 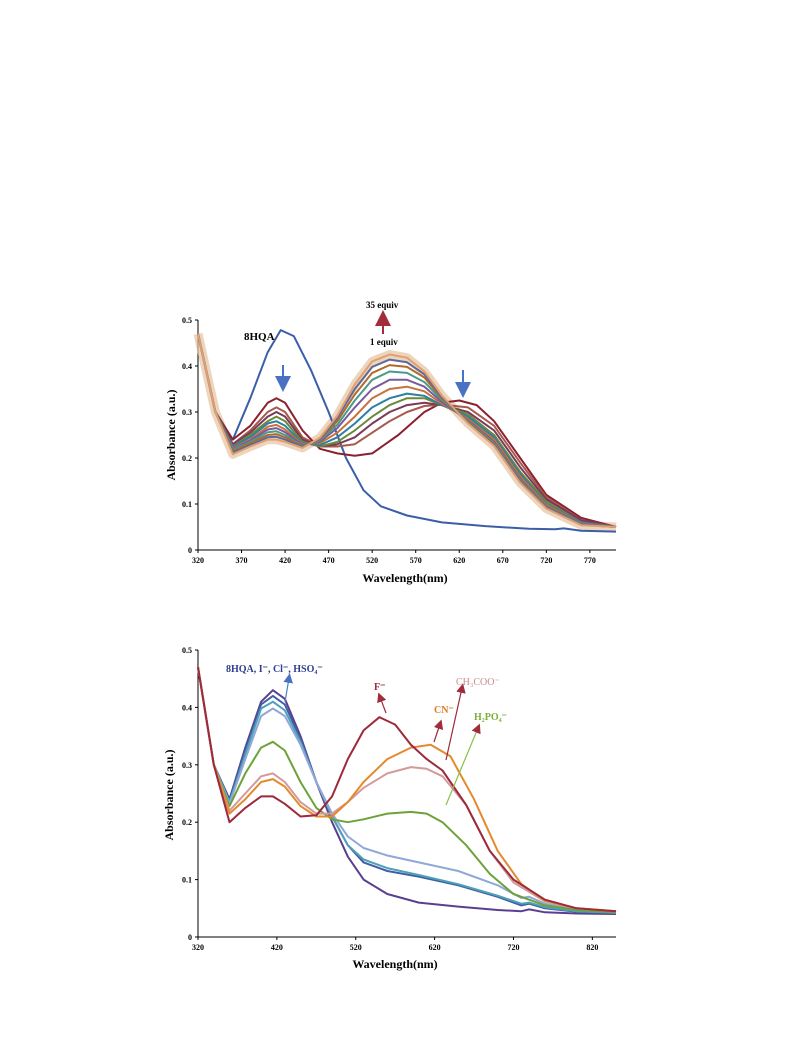 What do you see at coordinates (444, 710) in the screenshot?
I see `chart-2-label-cn: CN⁻` at bounding box center [444, 710].